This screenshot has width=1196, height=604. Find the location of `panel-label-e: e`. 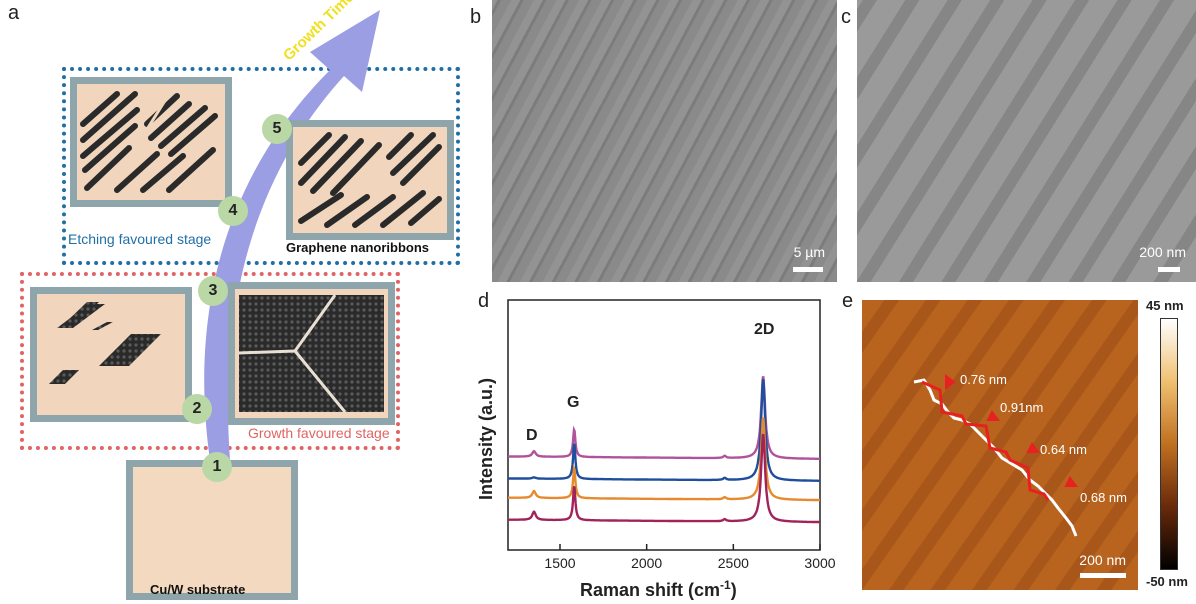

panel-label-e: e is located at coordinates (848, 301).